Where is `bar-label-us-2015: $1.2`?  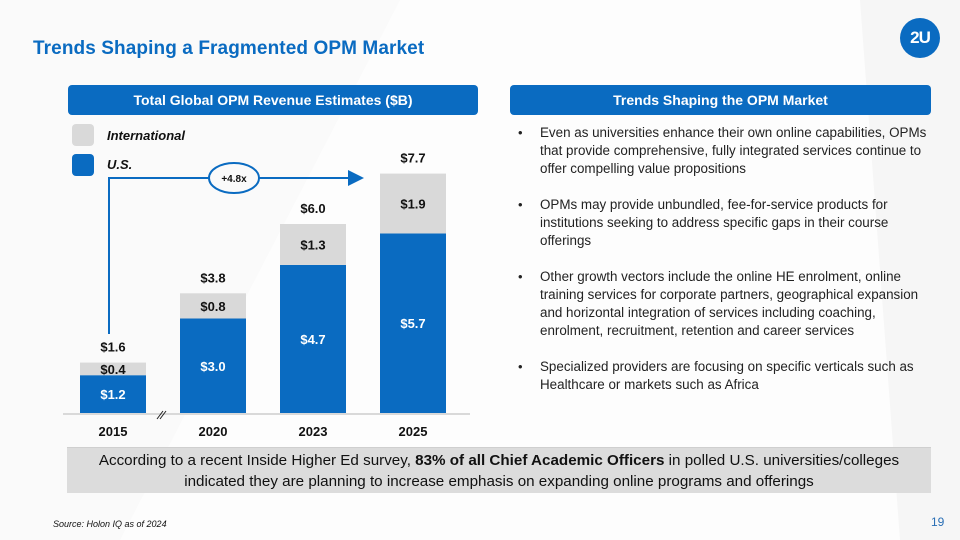
bar-label-us-2015: $1.2 is located at coordinates (112, 394).